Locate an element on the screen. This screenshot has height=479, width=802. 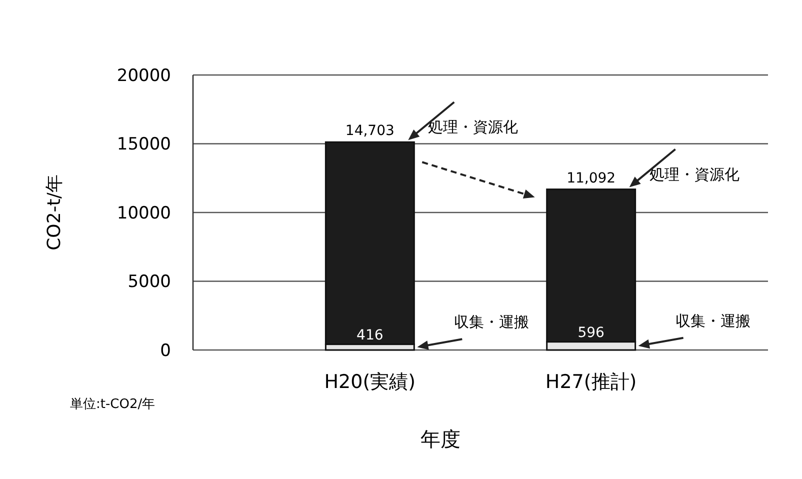
x-tick-label: H20(実績) is located at coordinates (370, 382).